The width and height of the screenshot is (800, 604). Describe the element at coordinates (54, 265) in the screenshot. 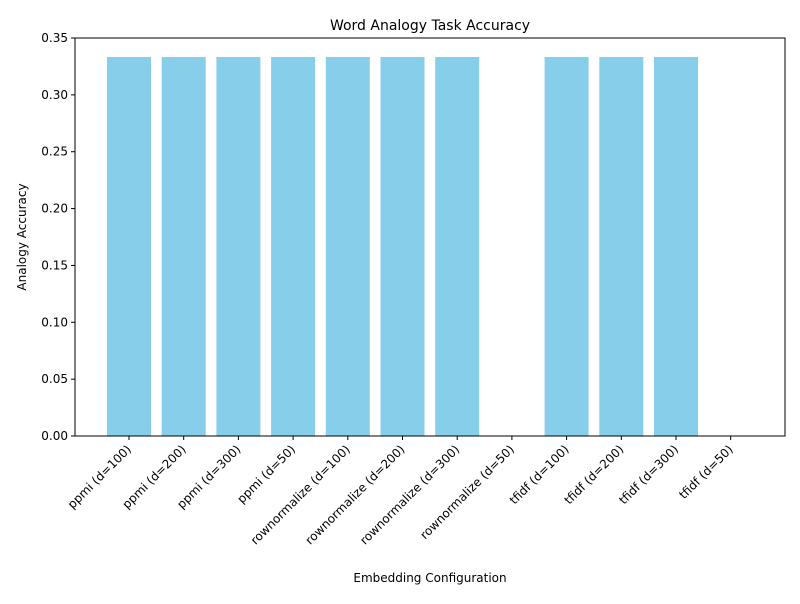

I see `y-tick-label-3: 0.15` at that location.